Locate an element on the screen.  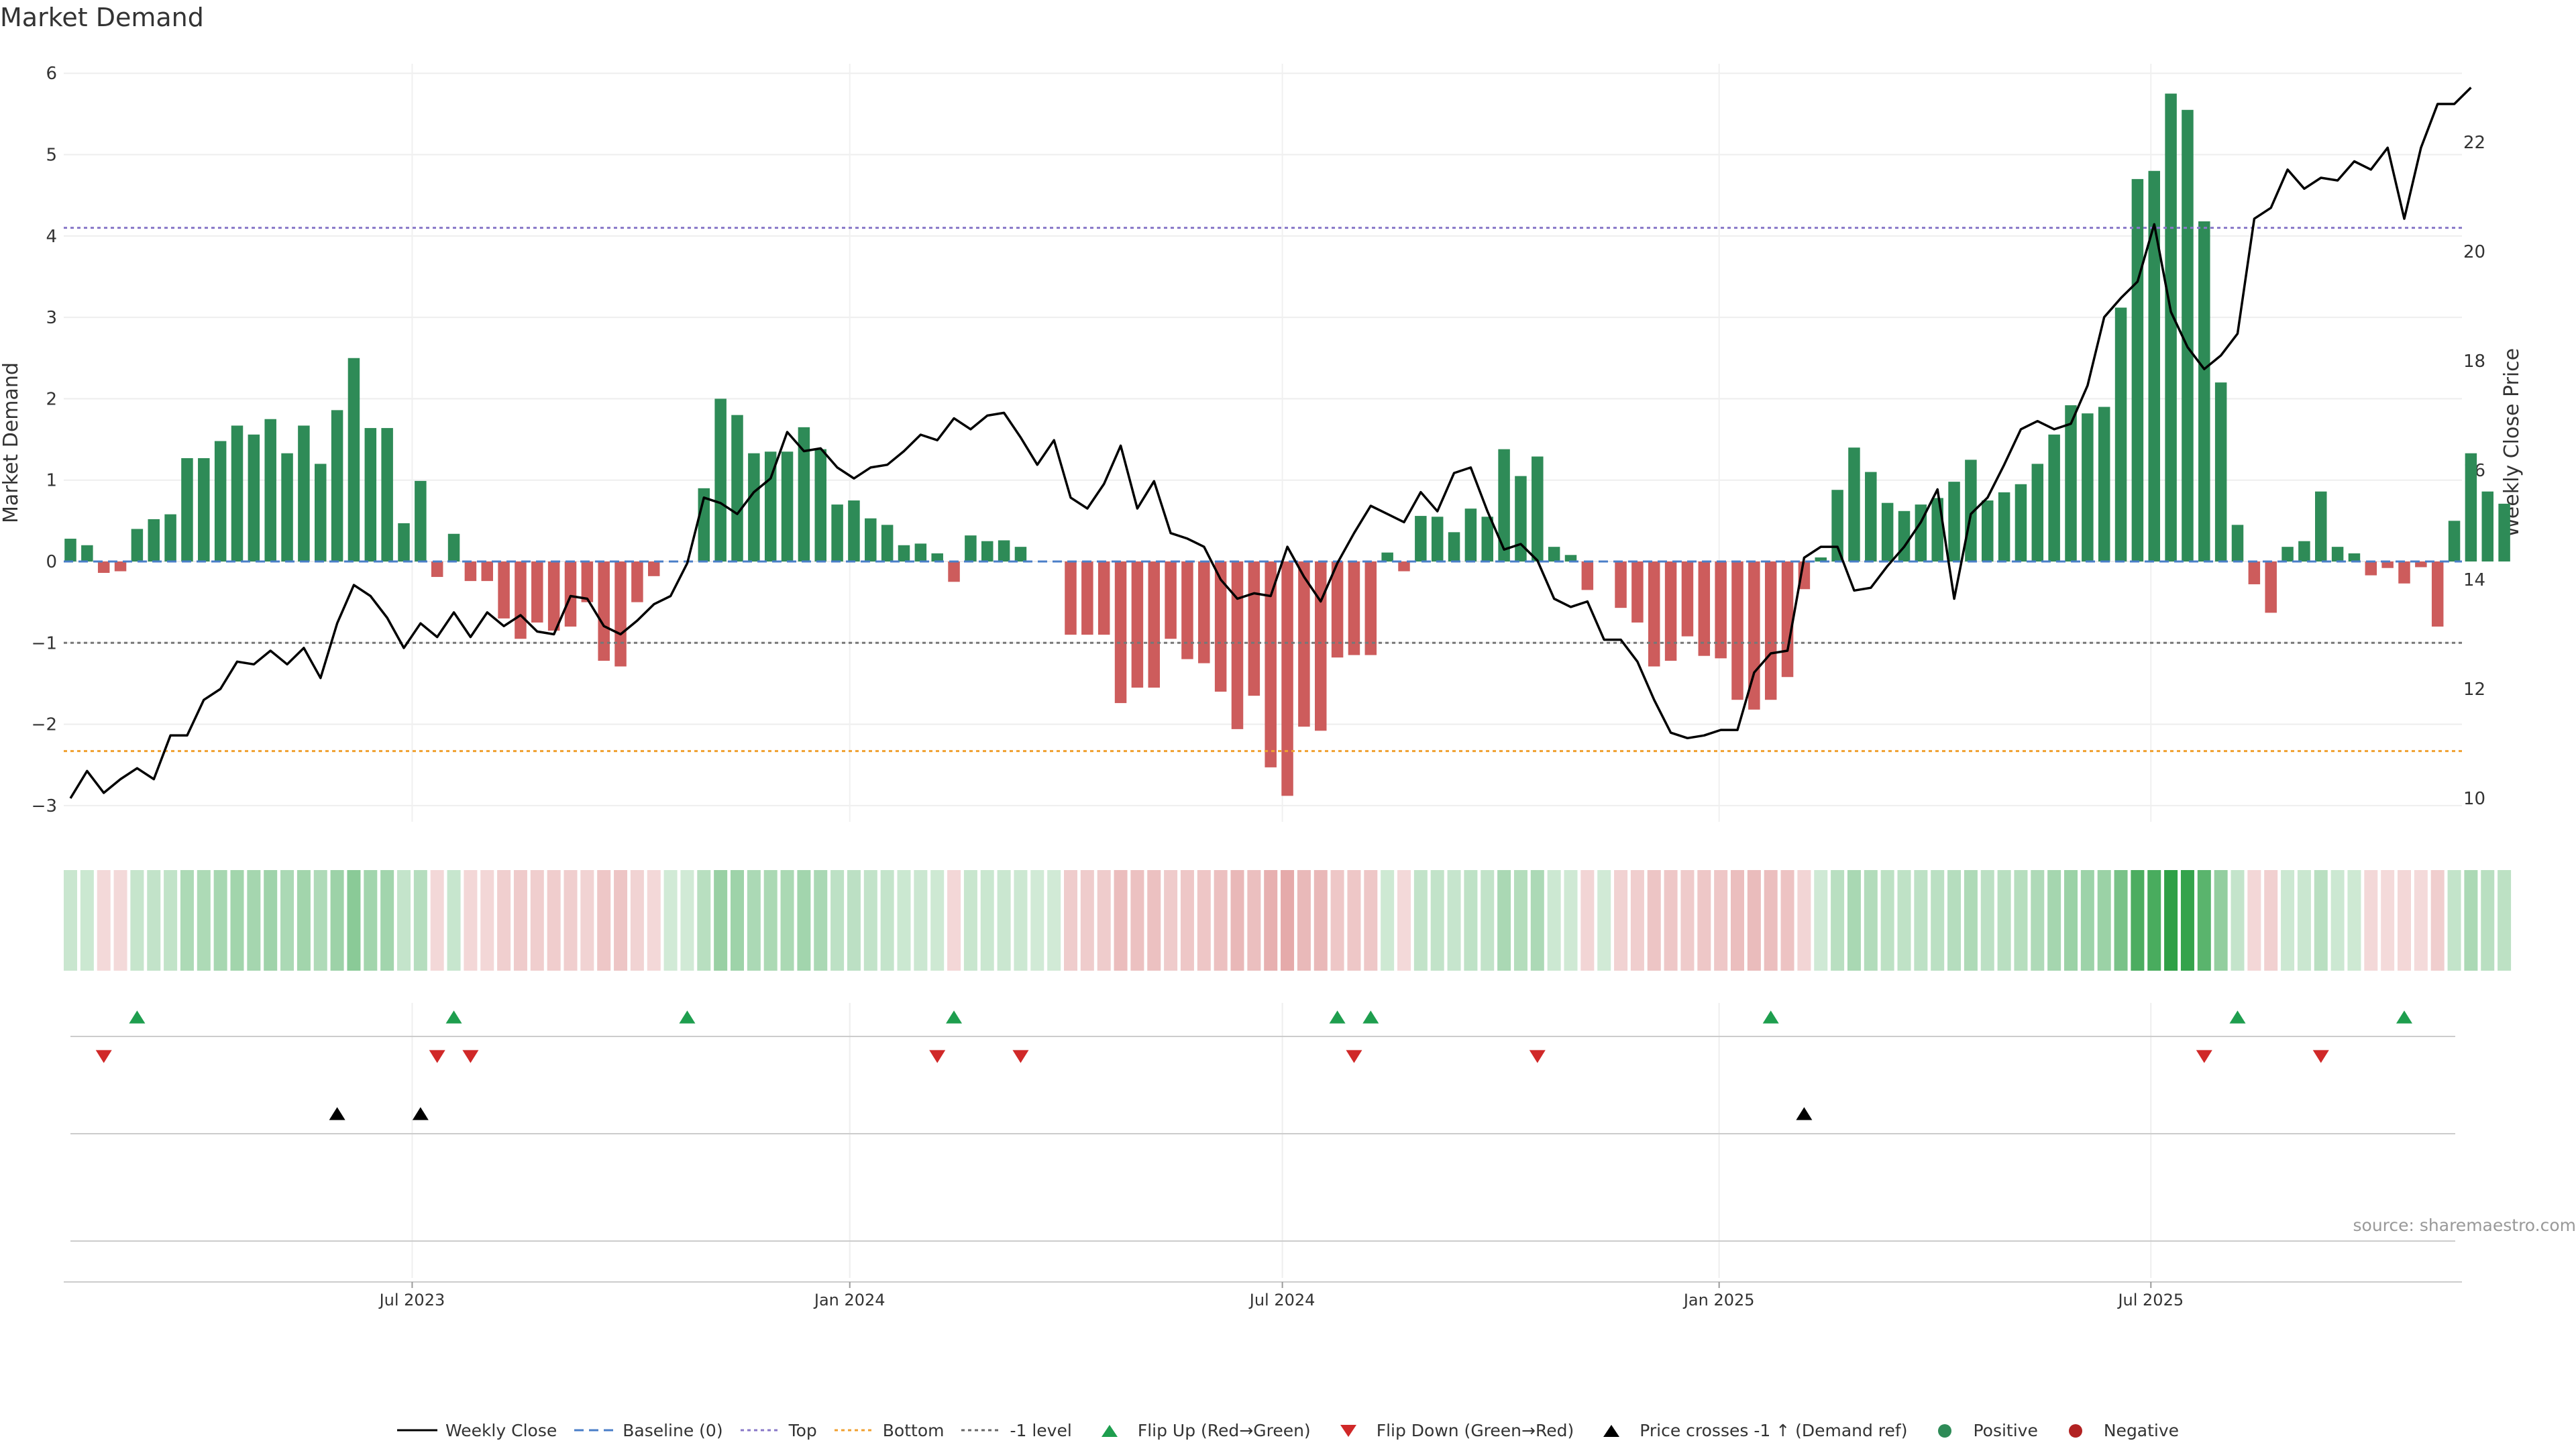
source-credit: source: sharemaestro.com is located at coordinates (2464, 1225).